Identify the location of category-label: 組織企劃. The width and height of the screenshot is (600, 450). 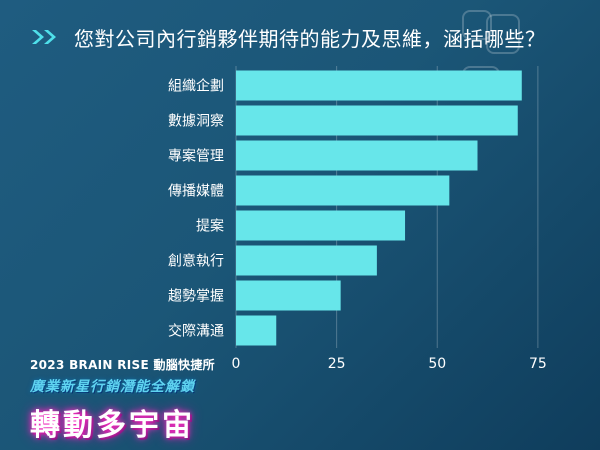
(196, 86).